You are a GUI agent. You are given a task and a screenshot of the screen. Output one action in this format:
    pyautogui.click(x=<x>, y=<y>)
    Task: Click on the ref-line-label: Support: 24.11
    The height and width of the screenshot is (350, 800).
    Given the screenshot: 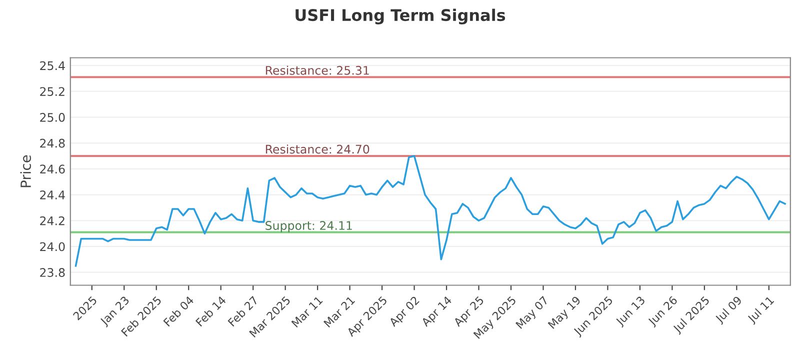 What is the action you would take?
    pyautogui.click(x=309, y=226)
    